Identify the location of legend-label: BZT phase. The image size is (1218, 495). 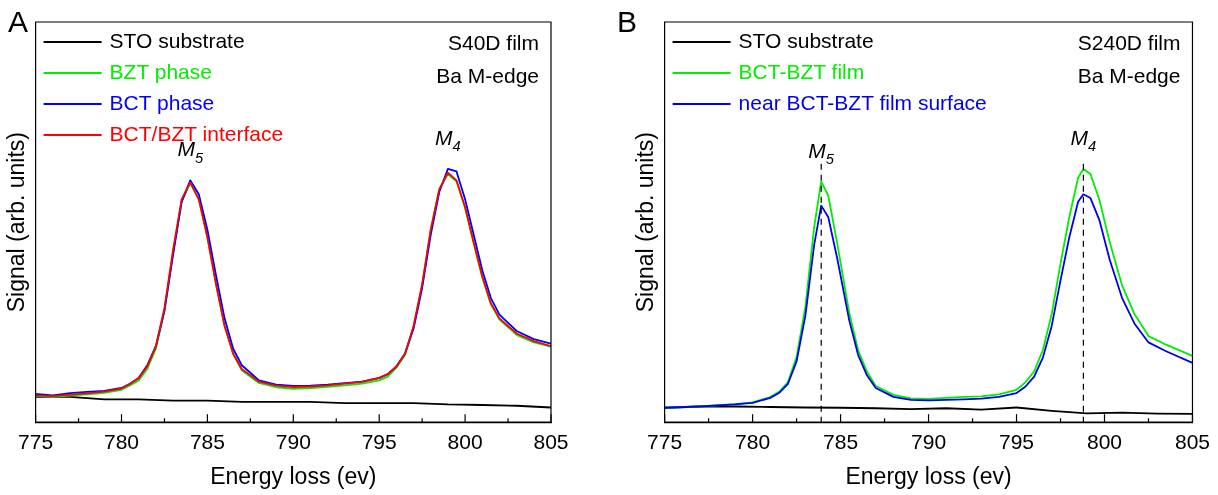
(160, 71).